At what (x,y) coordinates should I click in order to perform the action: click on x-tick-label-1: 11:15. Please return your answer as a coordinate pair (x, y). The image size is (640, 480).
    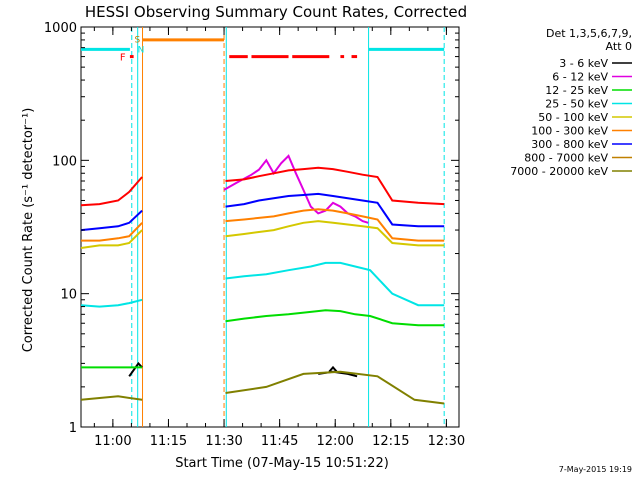
    Looking at the image, I should click on (168, 441).